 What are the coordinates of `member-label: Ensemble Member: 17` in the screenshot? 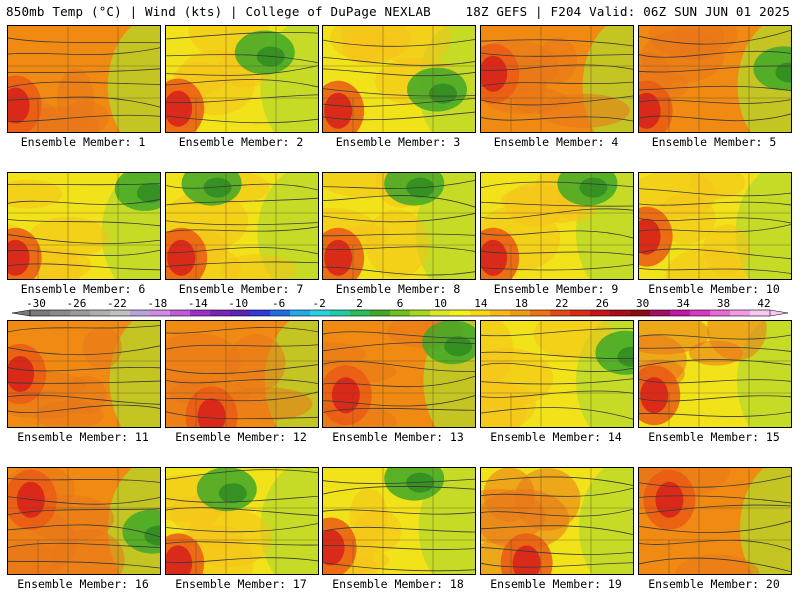 It's located at (241, 584).